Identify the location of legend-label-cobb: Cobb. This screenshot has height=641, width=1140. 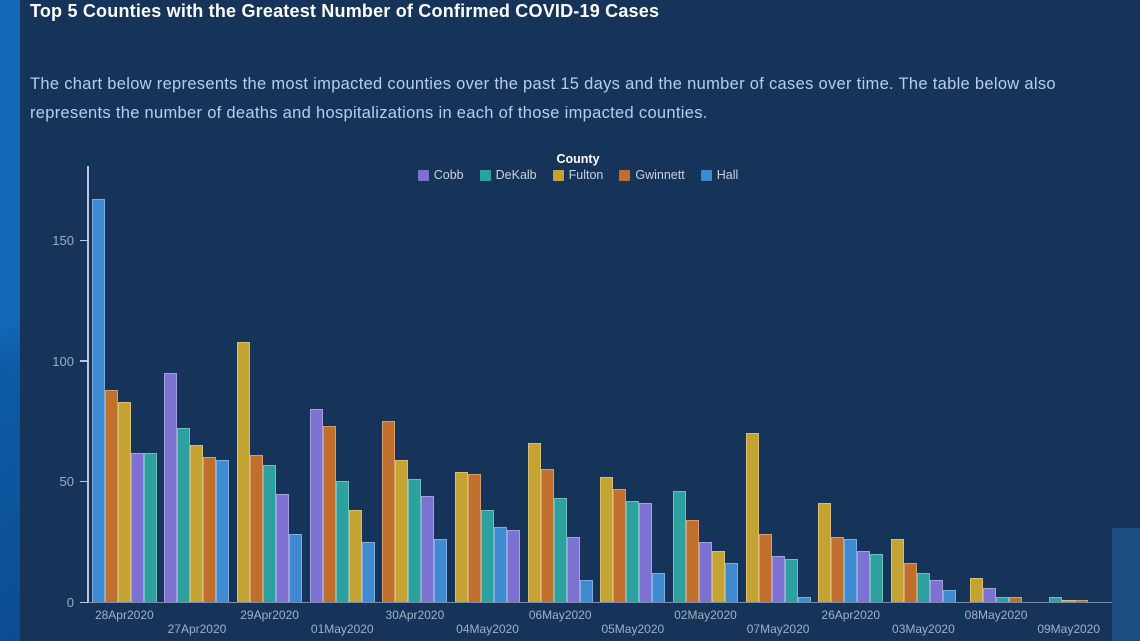
(448, 175).